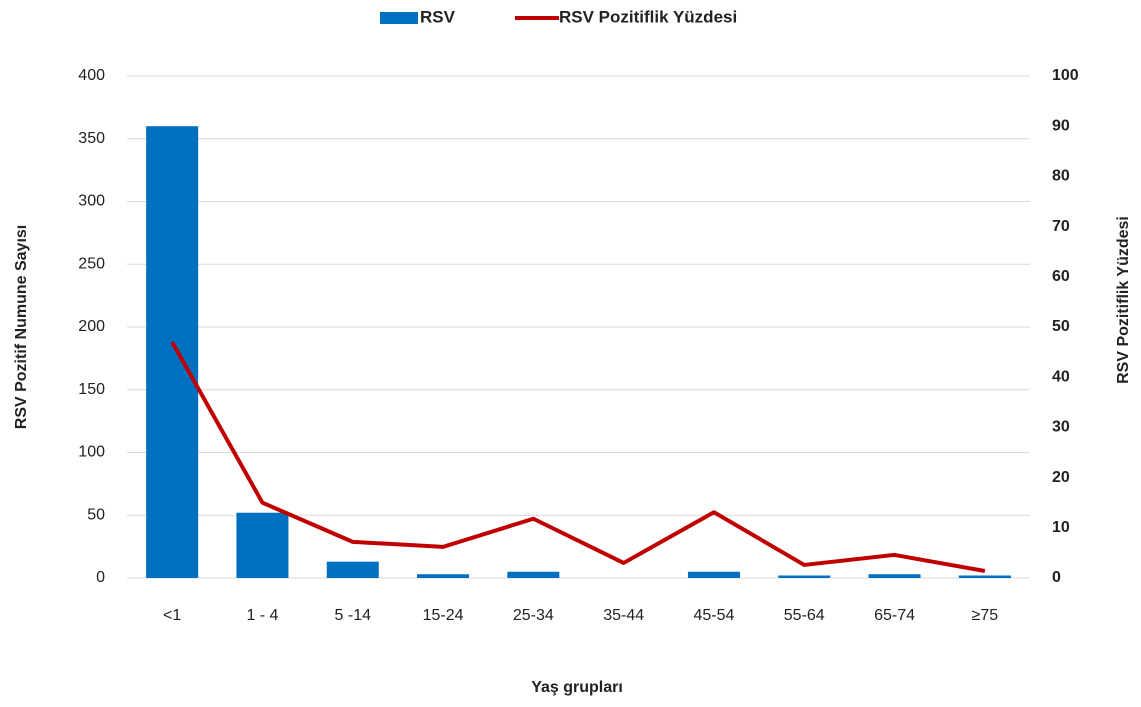 This screenshot has width=1141, height=707. What do you see at coordinates (399, 18) in the screenshot?
I see `legend-swatch` at bounding box center [399, 18].